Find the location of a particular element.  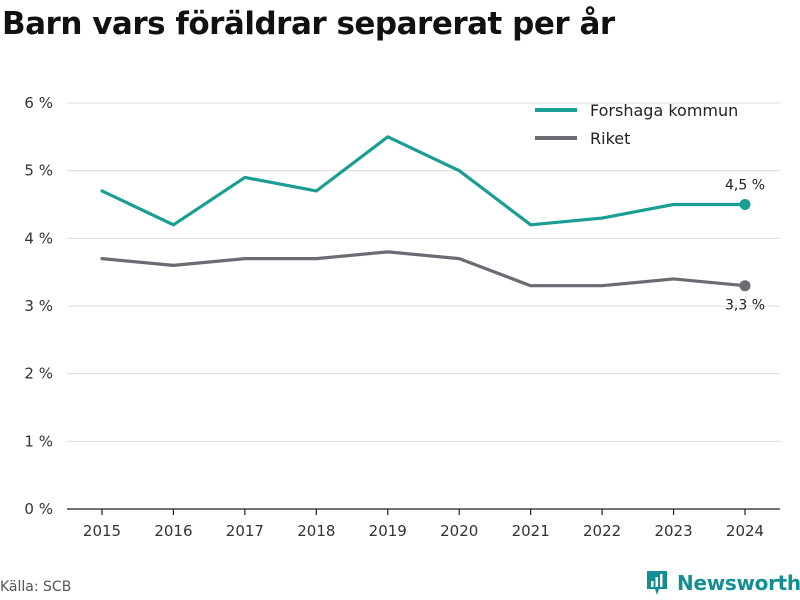

x-axis is located at coordinates (423, 511).